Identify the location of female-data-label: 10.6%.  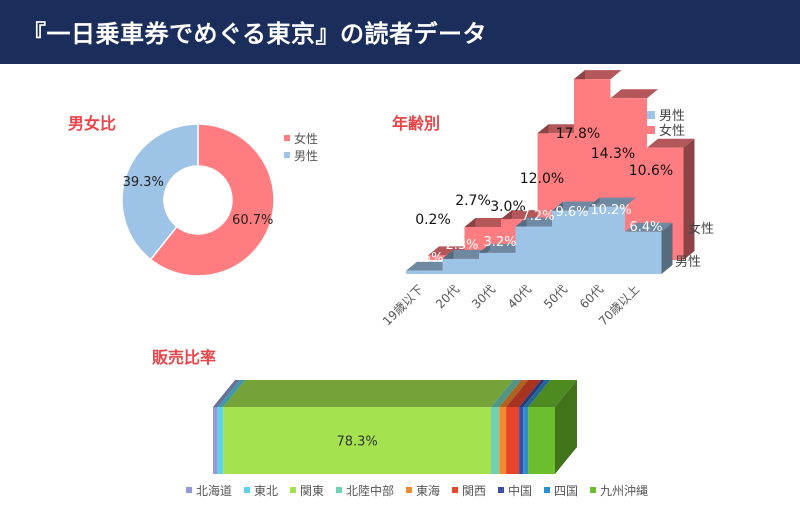
(651, 171).